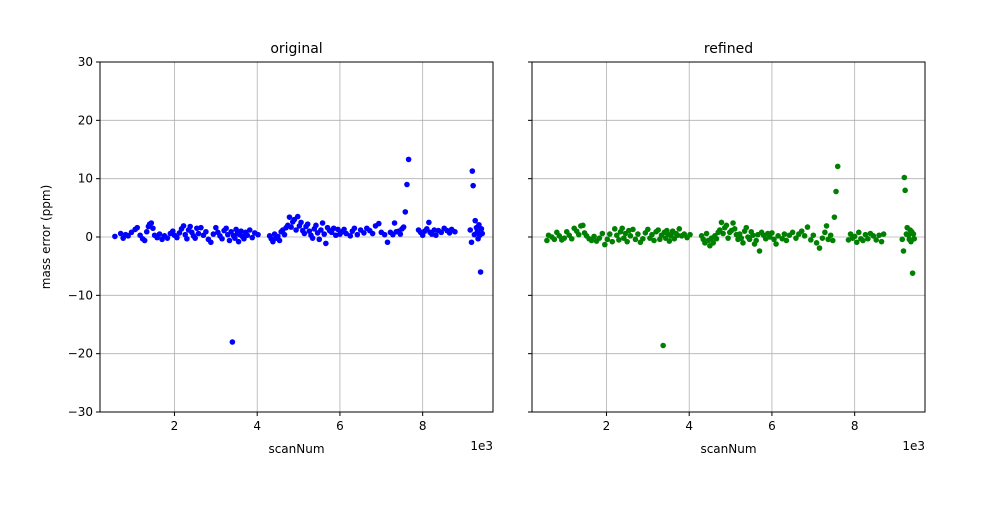 This screenshot has width=1000, height=505. I want to click on chart-title: original, so click(296, 49).